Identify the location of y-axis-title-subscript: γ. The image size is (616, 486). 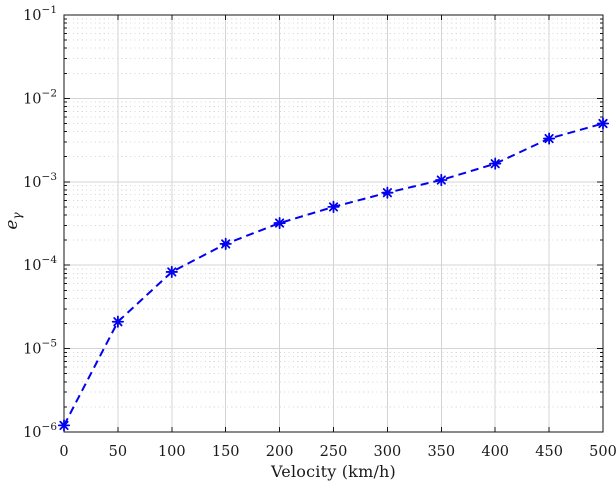
(17, 216).